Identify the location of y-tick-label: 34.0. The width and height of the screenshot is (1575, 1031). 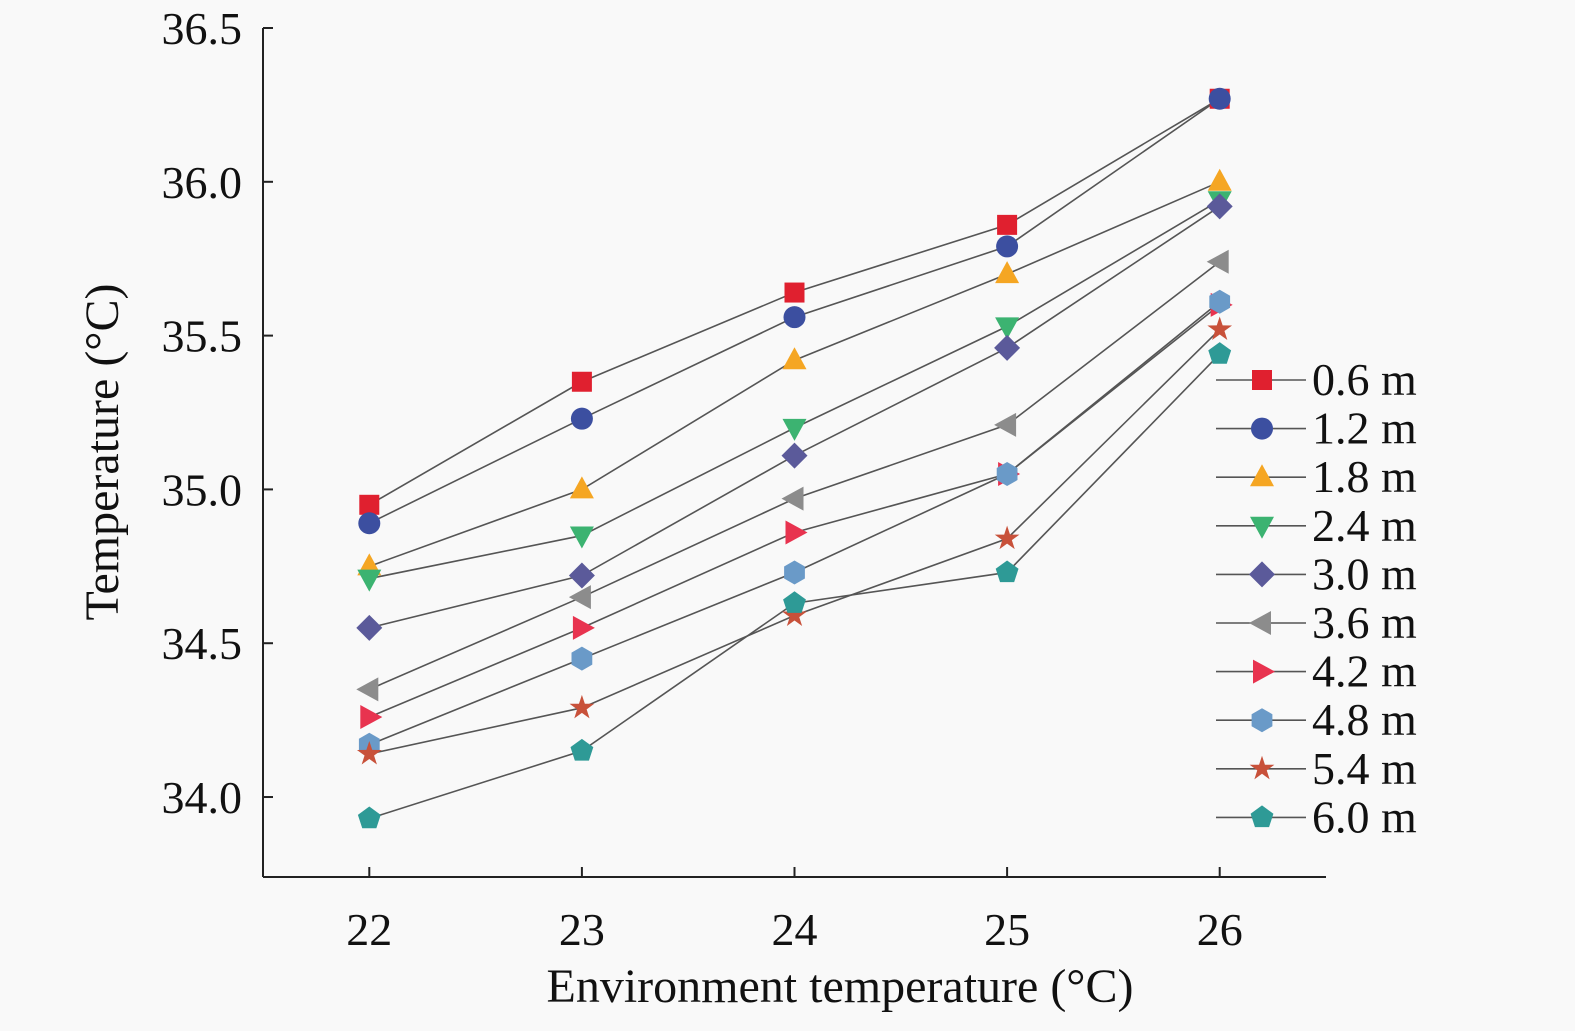
(202, 797).